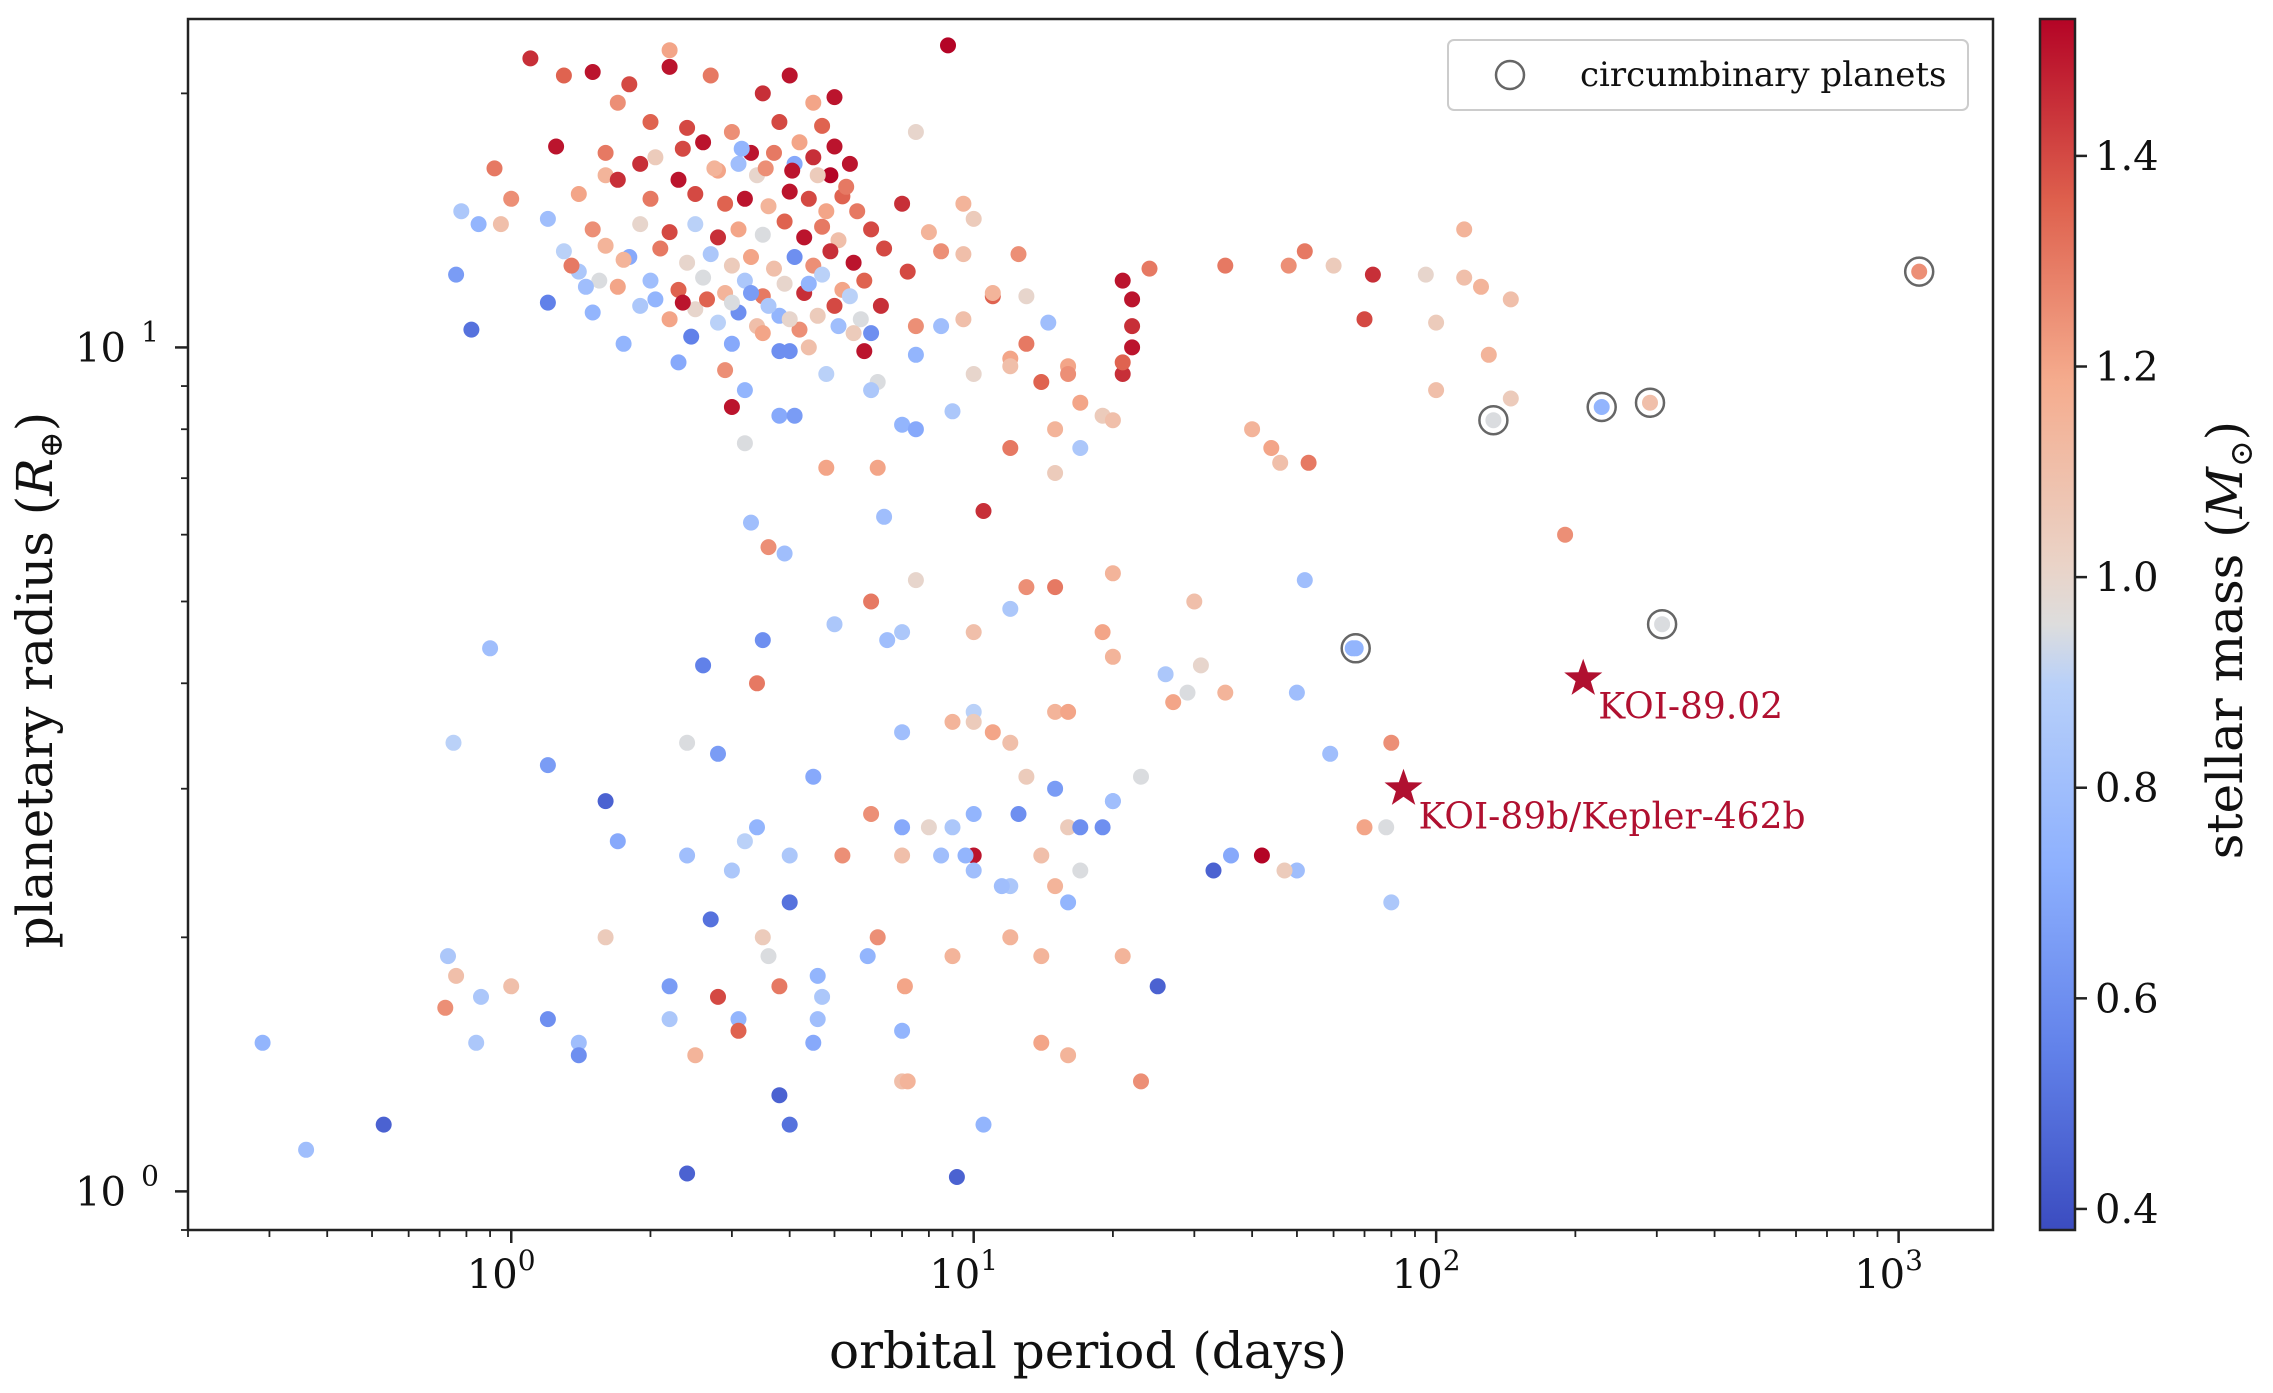 The width and height of the screenshot is (2273, 1393). Describe the element at coordinates (2127, 789) in the screenshot. I see `colorbar-tick-label: 0.8` at that location.